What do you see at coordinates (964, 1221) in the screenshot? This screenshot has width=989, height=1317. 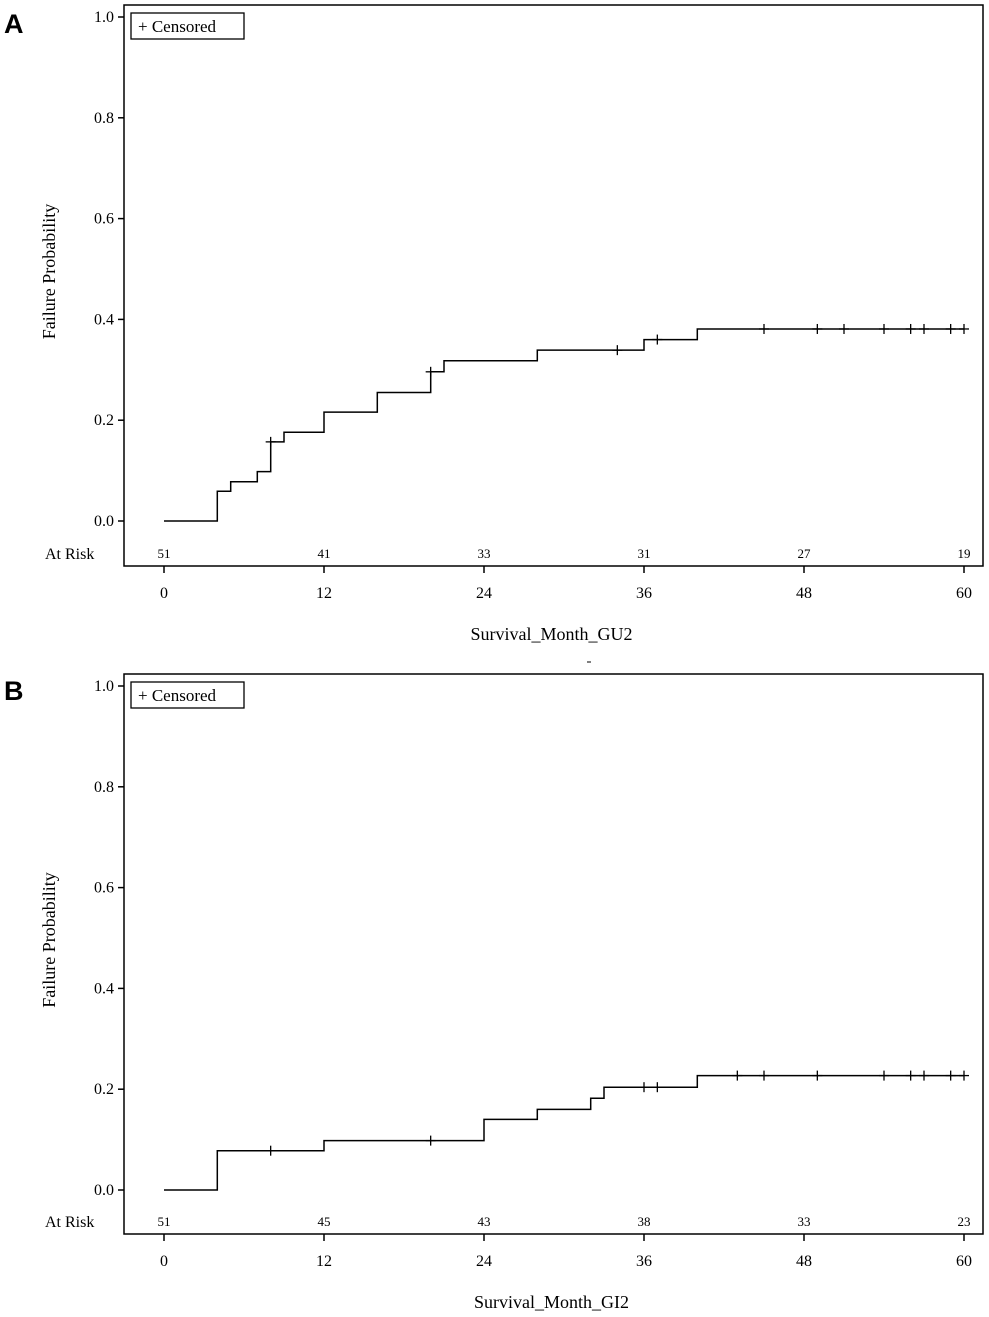 I see `at-risk-count: 23` at bounding box center [964, 1221].